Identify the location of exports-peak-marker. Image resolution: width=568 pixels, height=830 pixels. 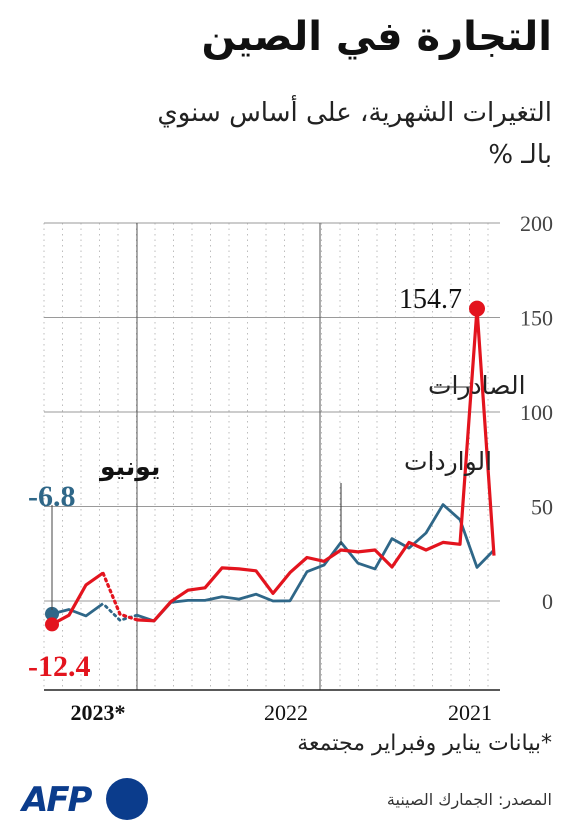
(477, 308).